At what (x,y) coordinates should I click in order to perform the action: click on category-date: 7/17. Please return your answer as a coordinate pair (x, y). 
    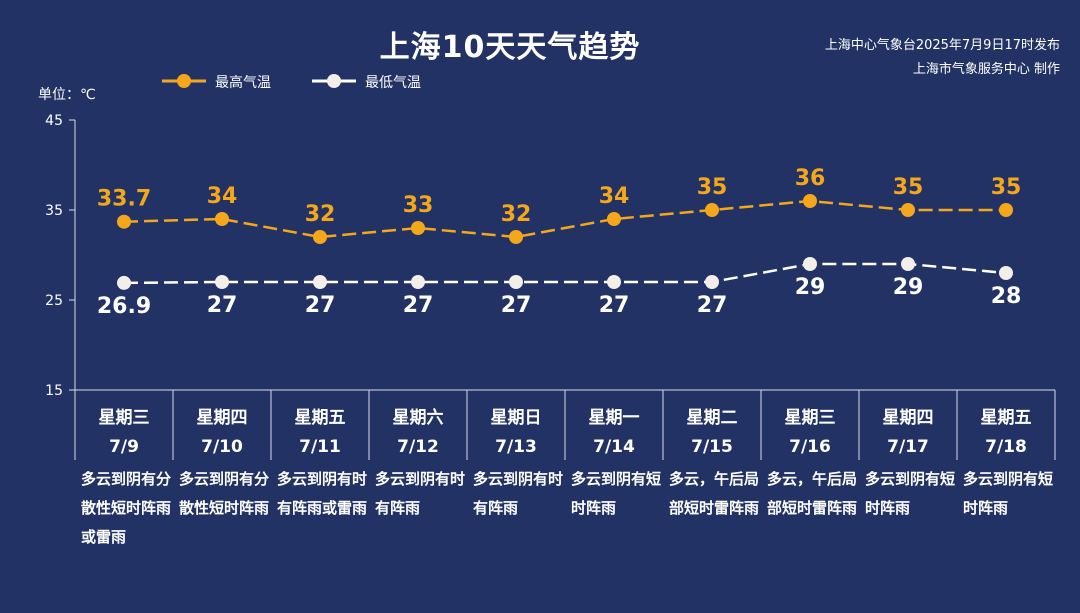
    Looking at the image, I should click on (908, 447).